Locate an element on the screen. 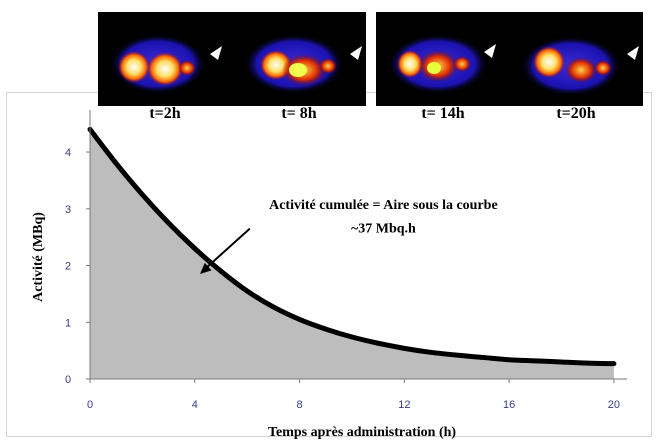 The image size is (656, 441). scan-image-20h is located at coordinates (576, 59).